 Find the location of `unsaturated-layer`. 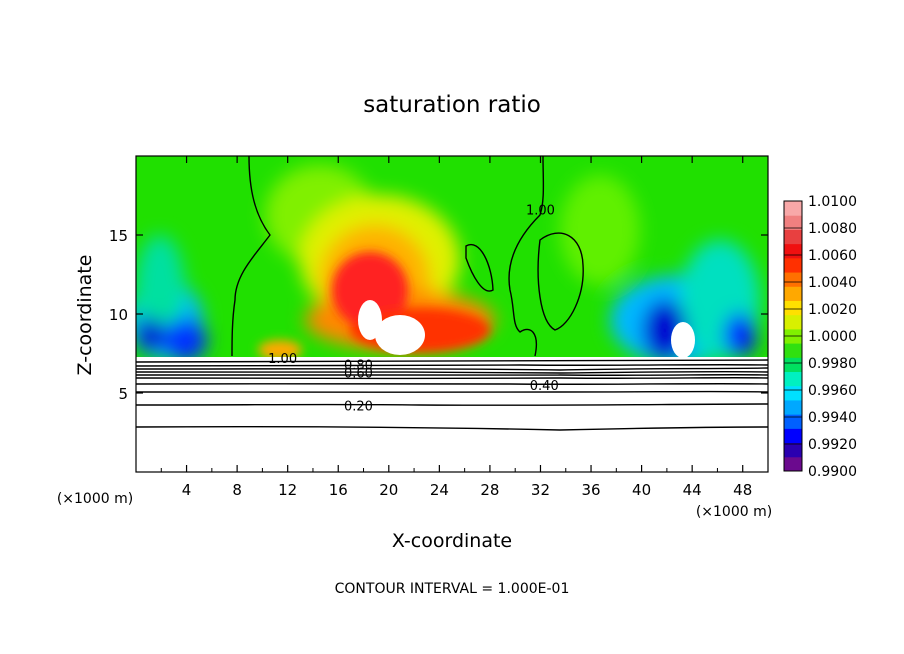

unsaturated-layer is located at coordinates (452, 414).